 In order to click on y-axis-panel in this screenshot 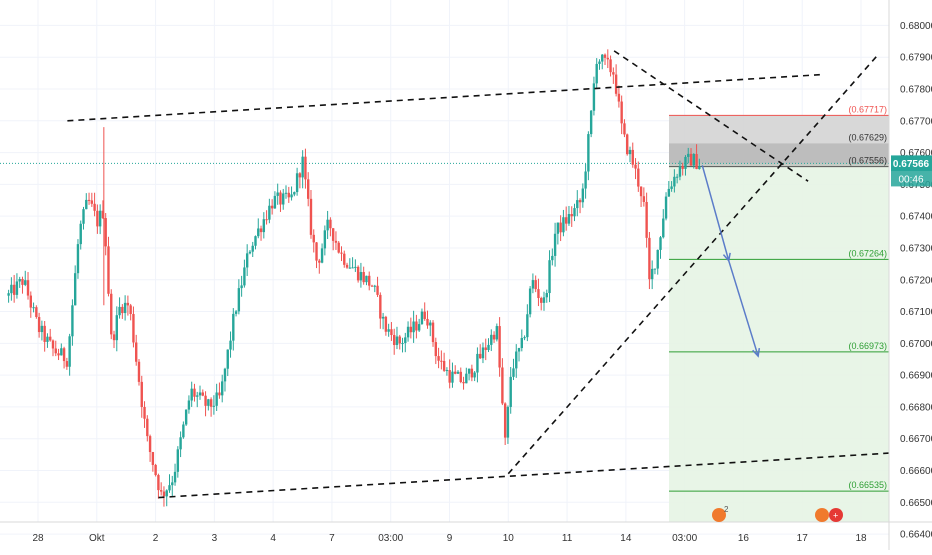, I will do `click(910, 261)`.